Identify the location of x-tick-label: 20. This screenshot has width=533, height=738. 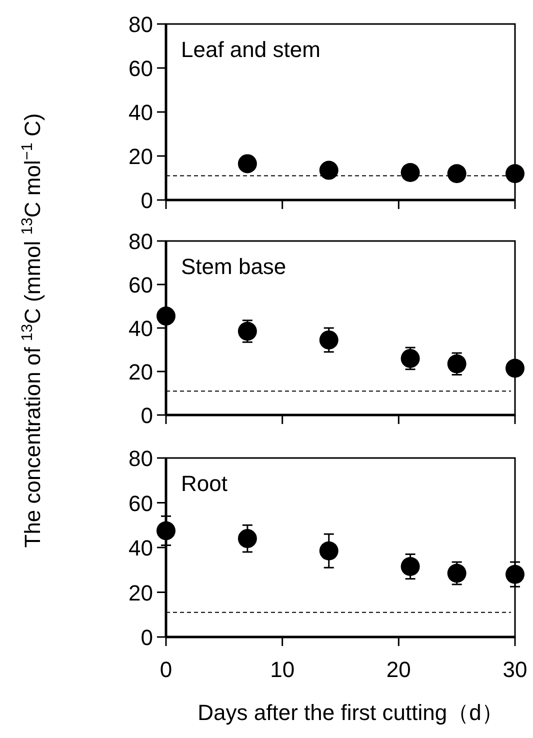
(398, 669).